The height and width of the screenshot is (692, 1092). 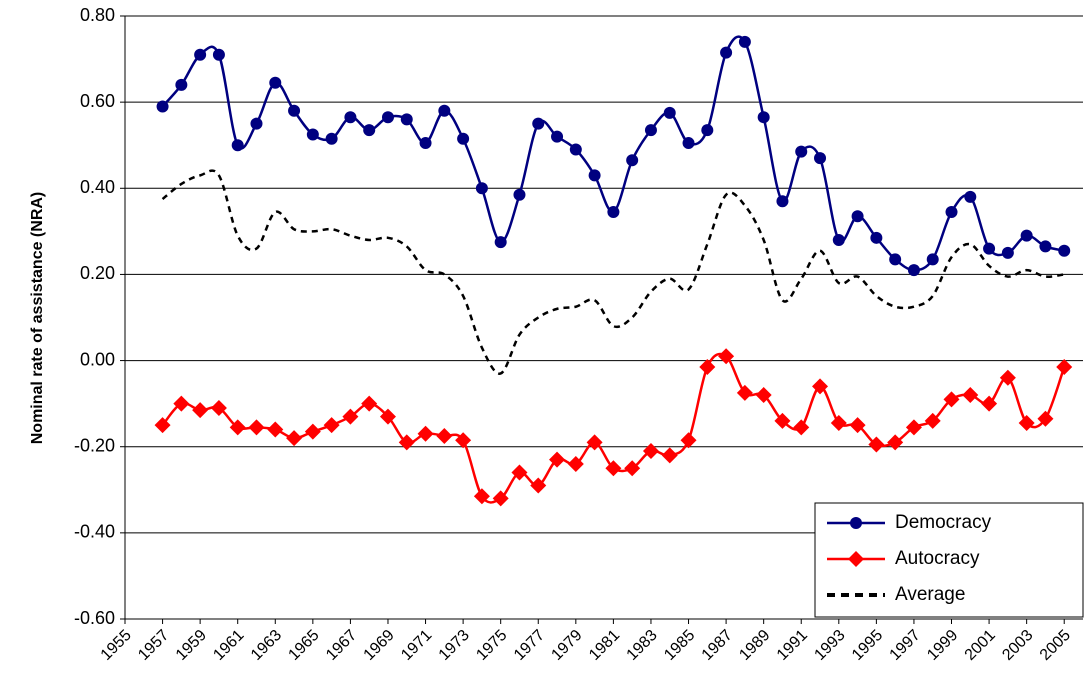 I want to click on x-tick-label: 1957, so click(x=153, y=645).